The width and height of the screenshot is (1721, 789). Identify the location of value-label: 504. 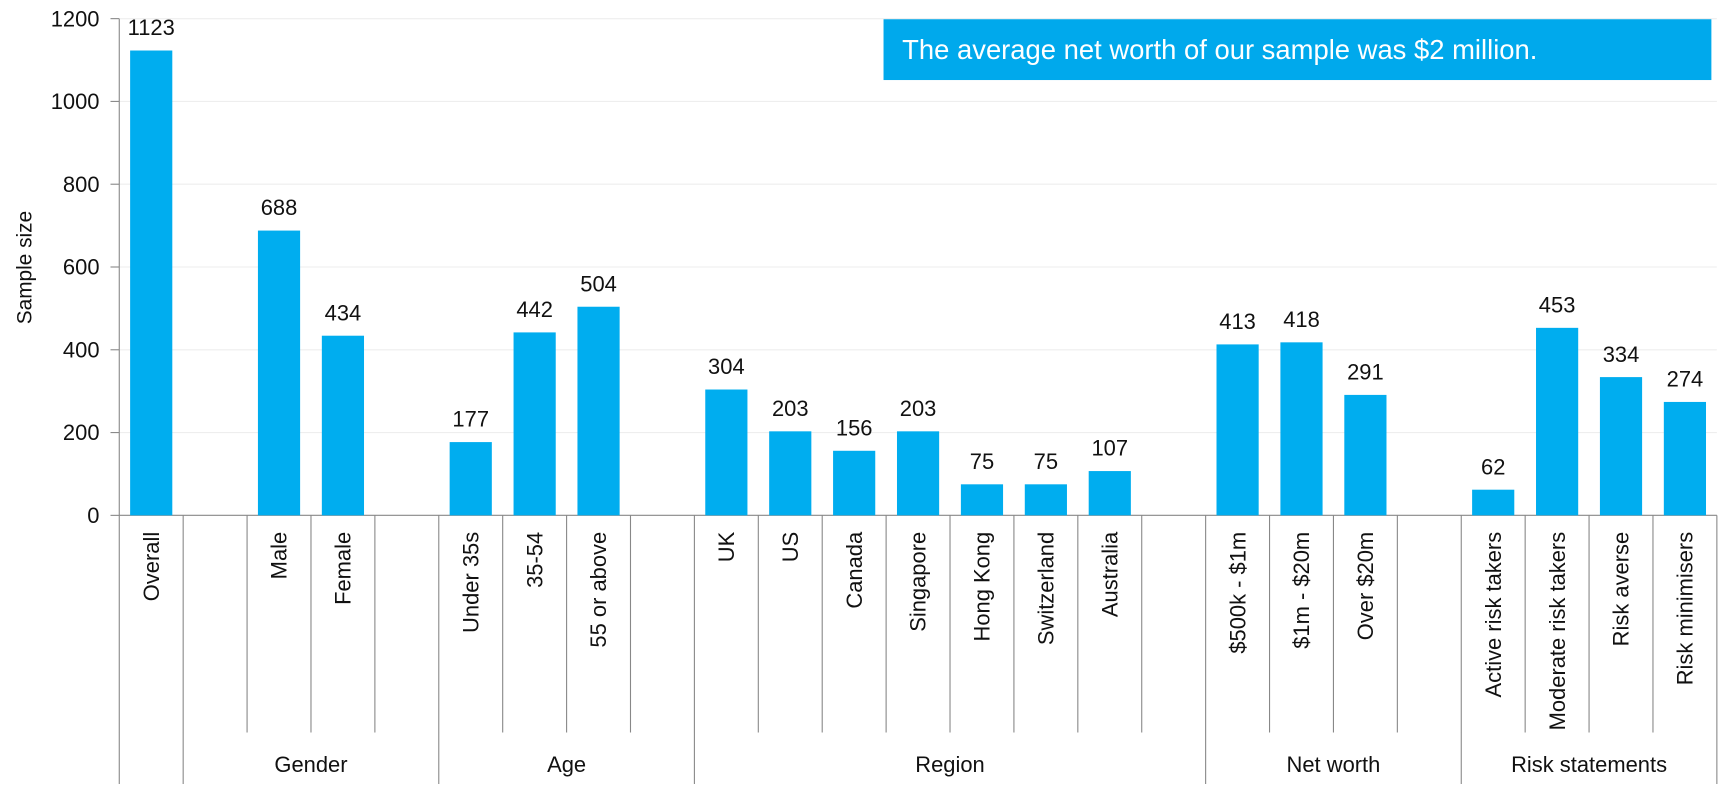
(598, 283).